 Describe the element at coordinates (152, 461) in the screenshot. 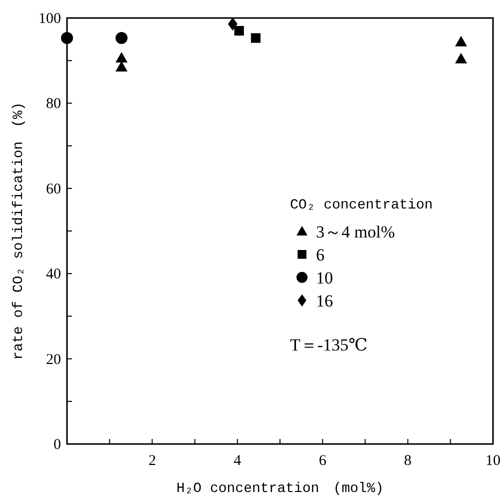

I see `x-tick-label: 2` at that location.